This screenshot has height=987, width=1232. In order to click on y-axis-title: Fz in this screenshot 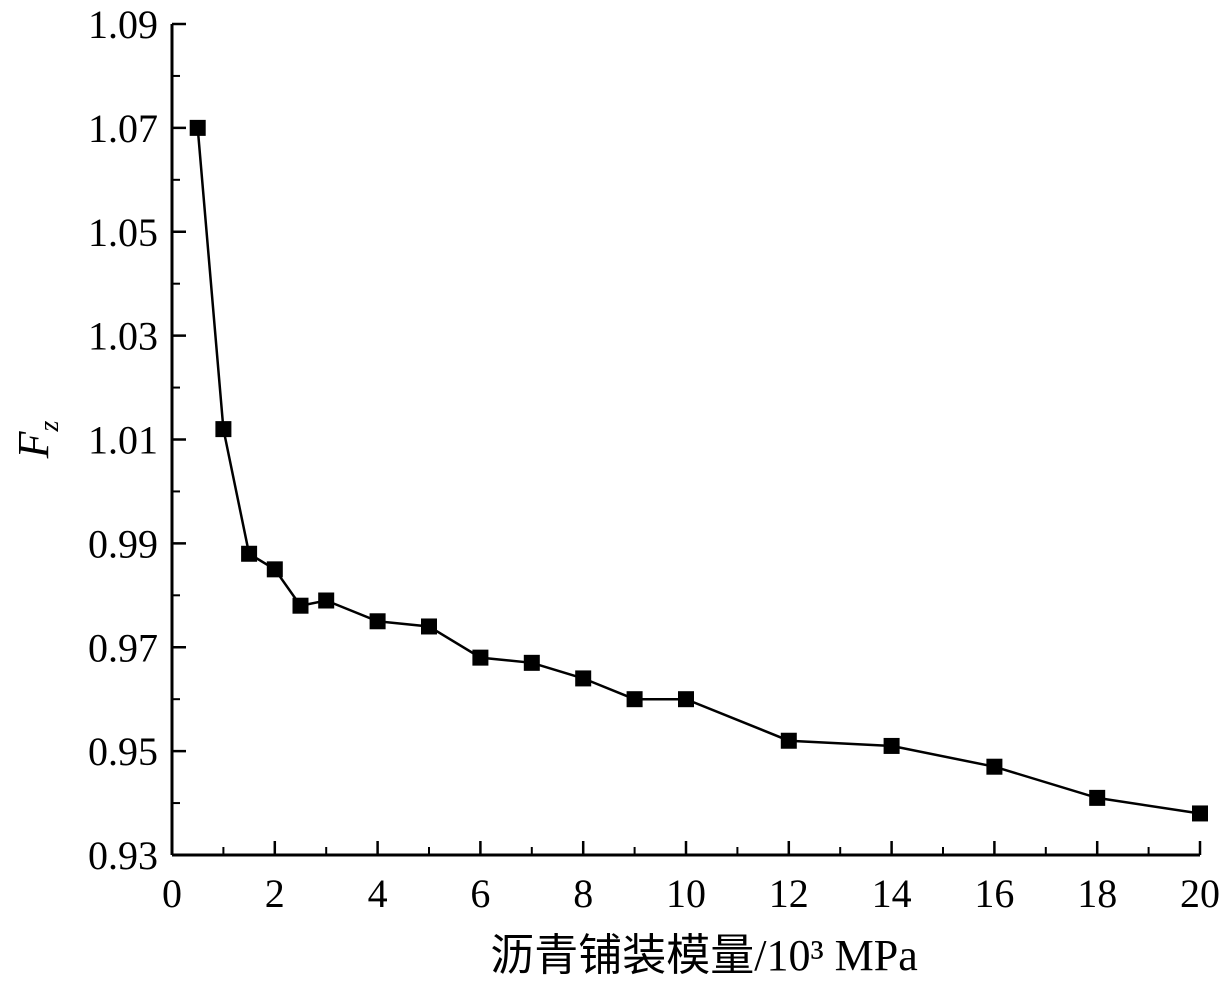, I will do `click(37, 440)`.